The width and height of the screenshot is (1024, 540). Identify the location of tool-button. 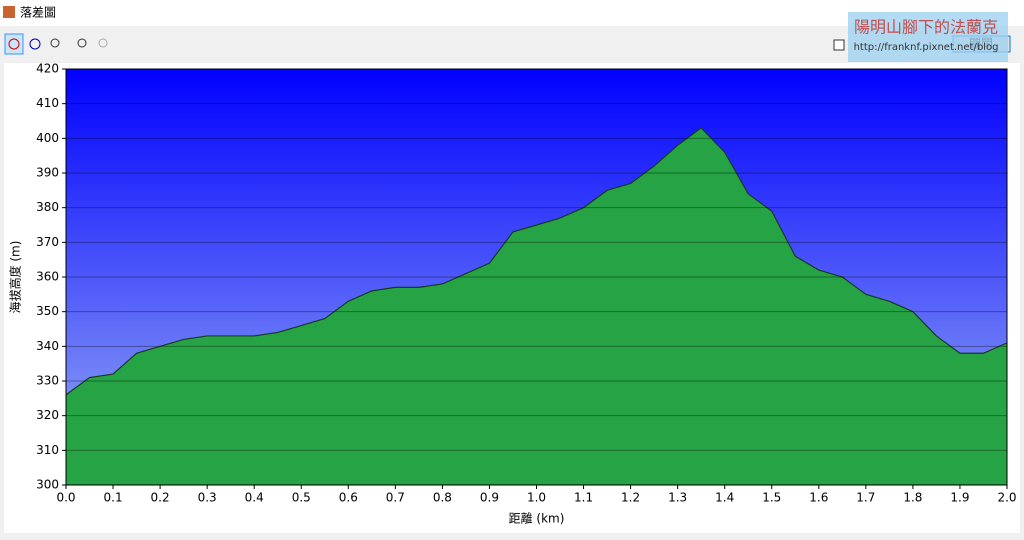
(14, 44).